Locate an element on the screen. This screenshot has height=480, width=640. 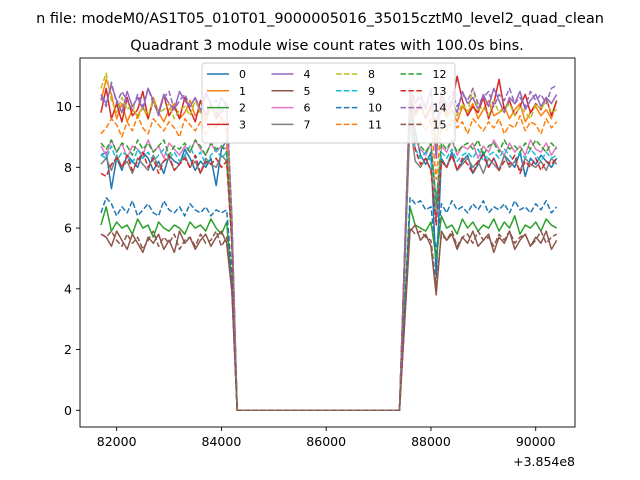
legend-label-15: 15 is located at coordinates (440, 124).